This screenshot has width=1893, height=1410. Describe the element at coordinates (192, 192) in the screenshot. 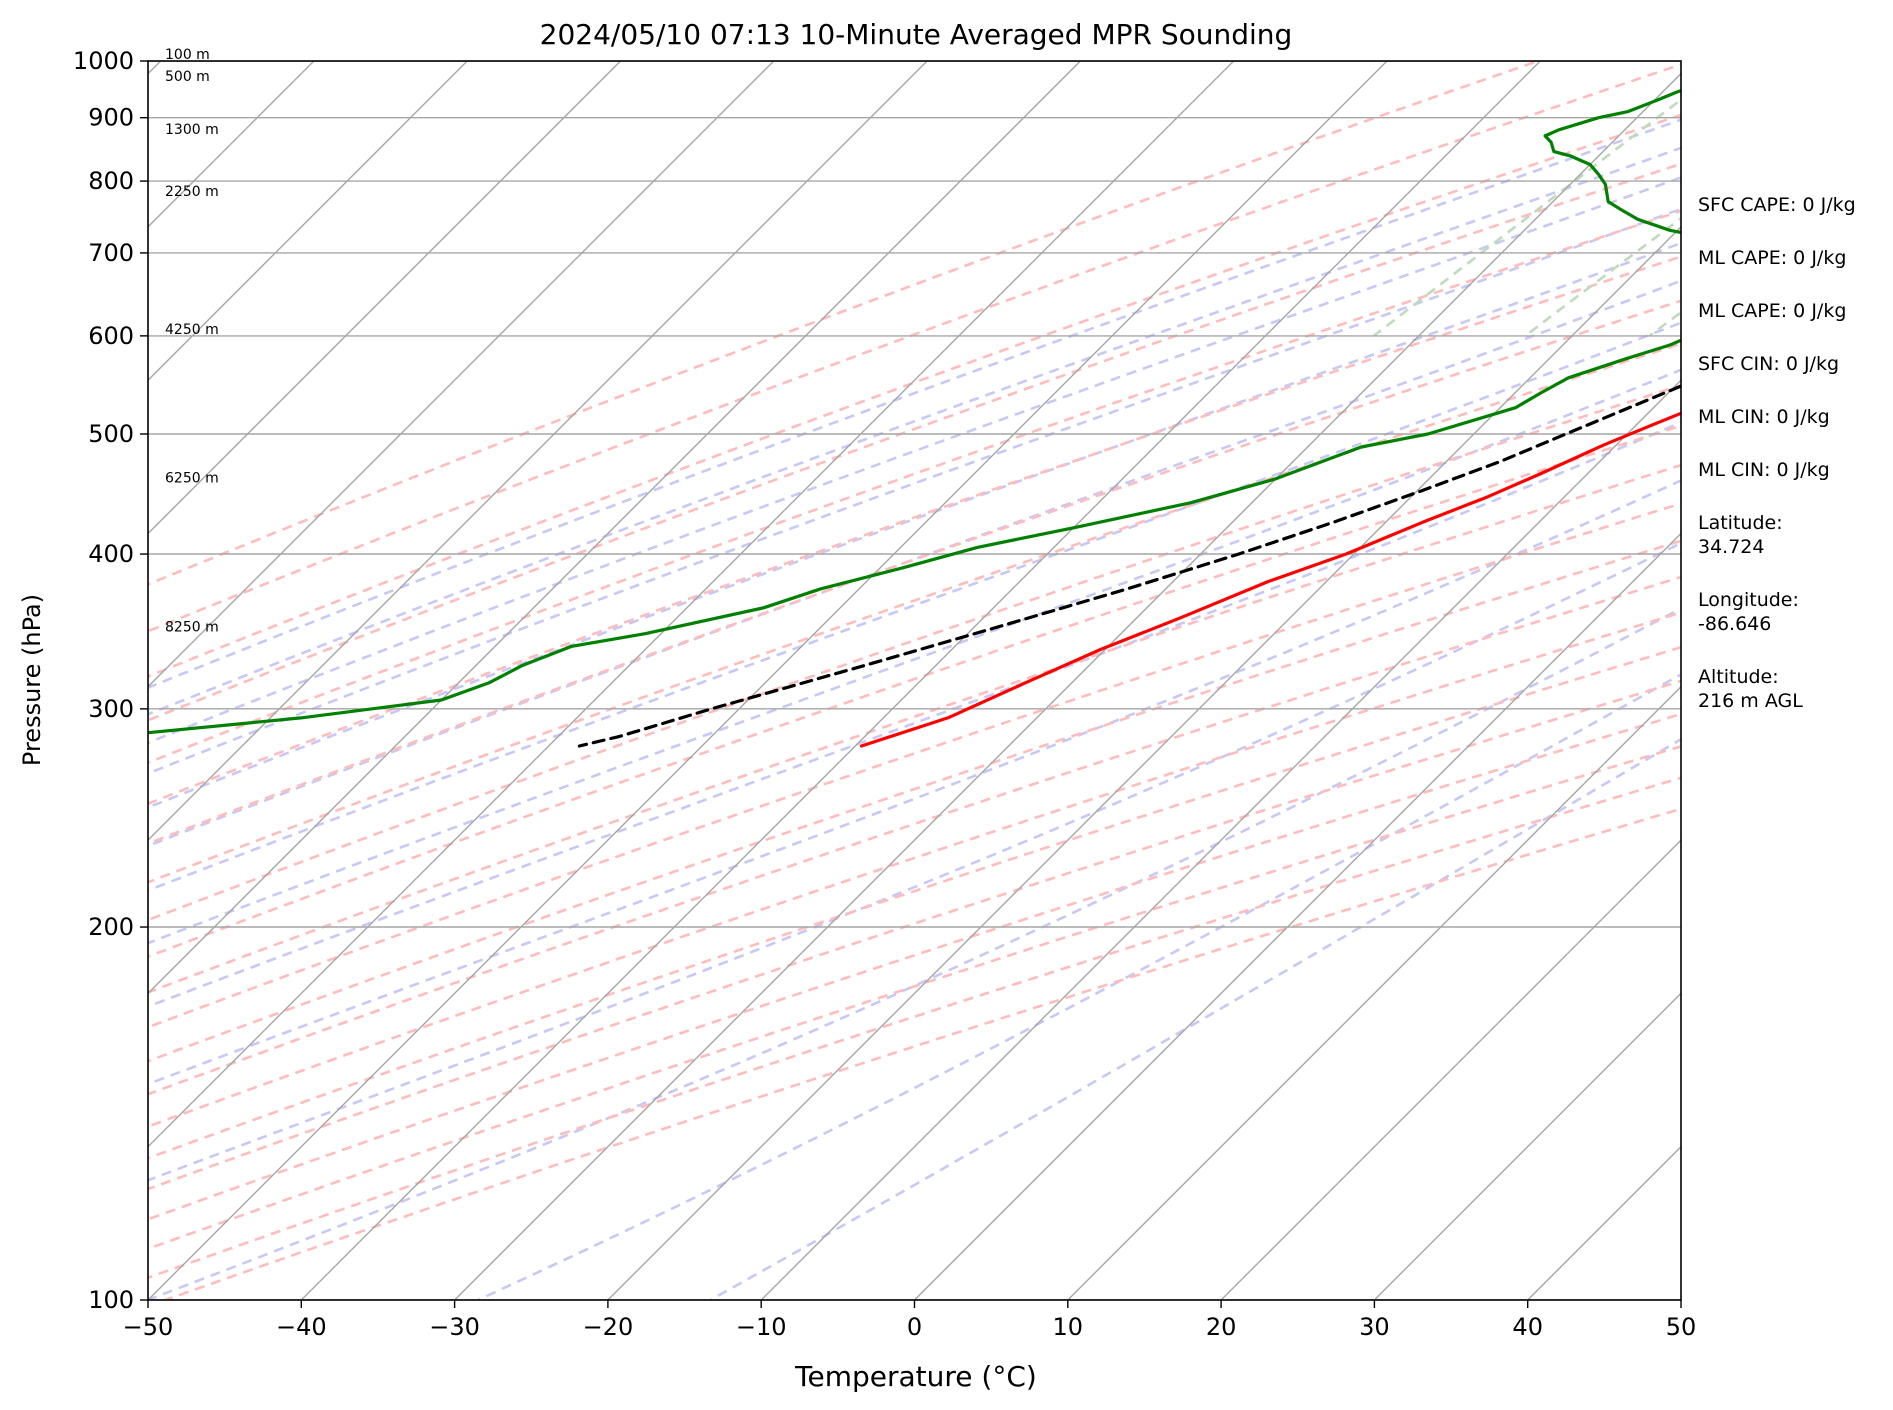

I see `height-label: 2250 m` at that location.